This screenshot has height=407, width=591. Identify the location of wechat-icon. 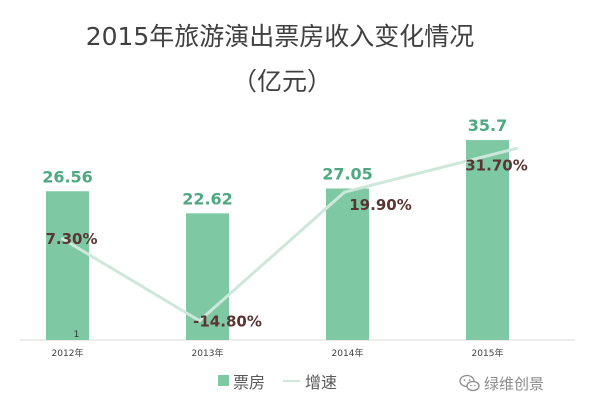
(469, 383).